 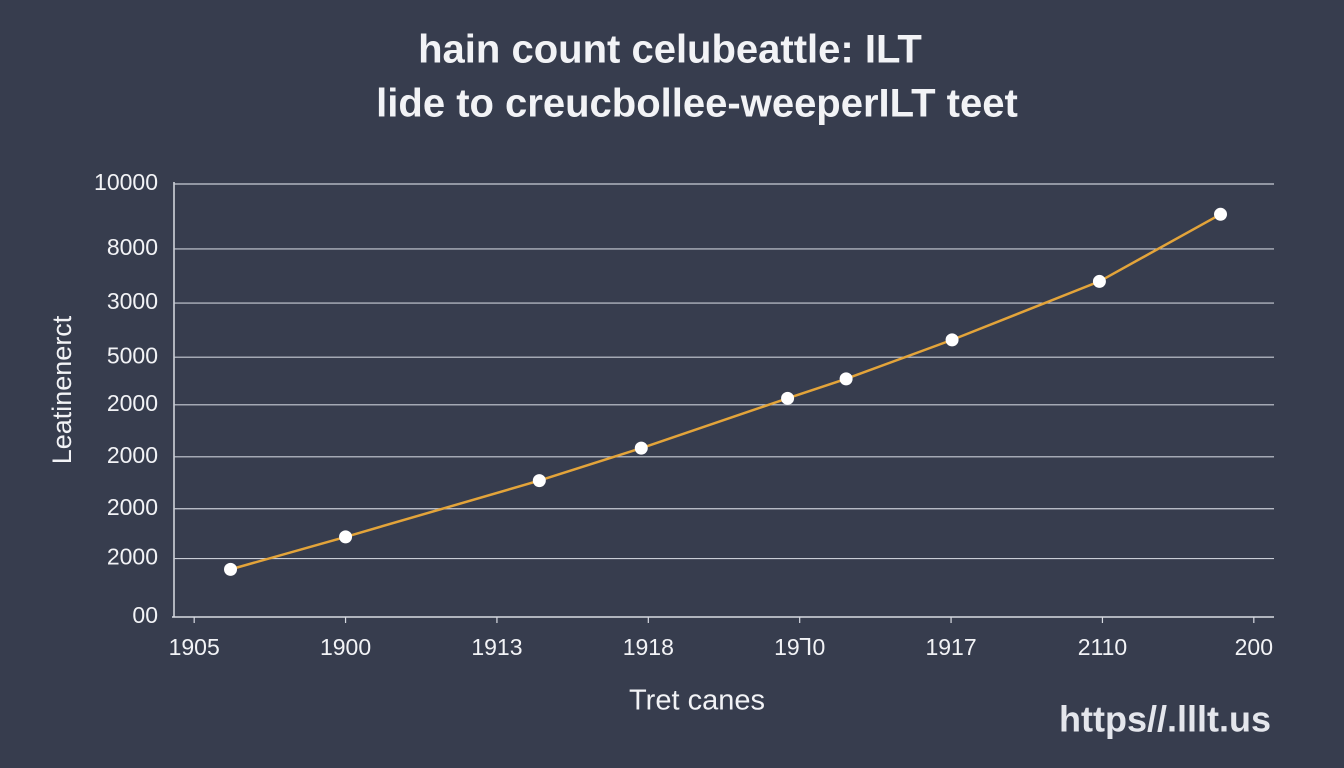 What do you see at coordinates (1102, 647) in the screenshot?
I see `x-tick-label: 2110` at bounding box center [1102, 647].